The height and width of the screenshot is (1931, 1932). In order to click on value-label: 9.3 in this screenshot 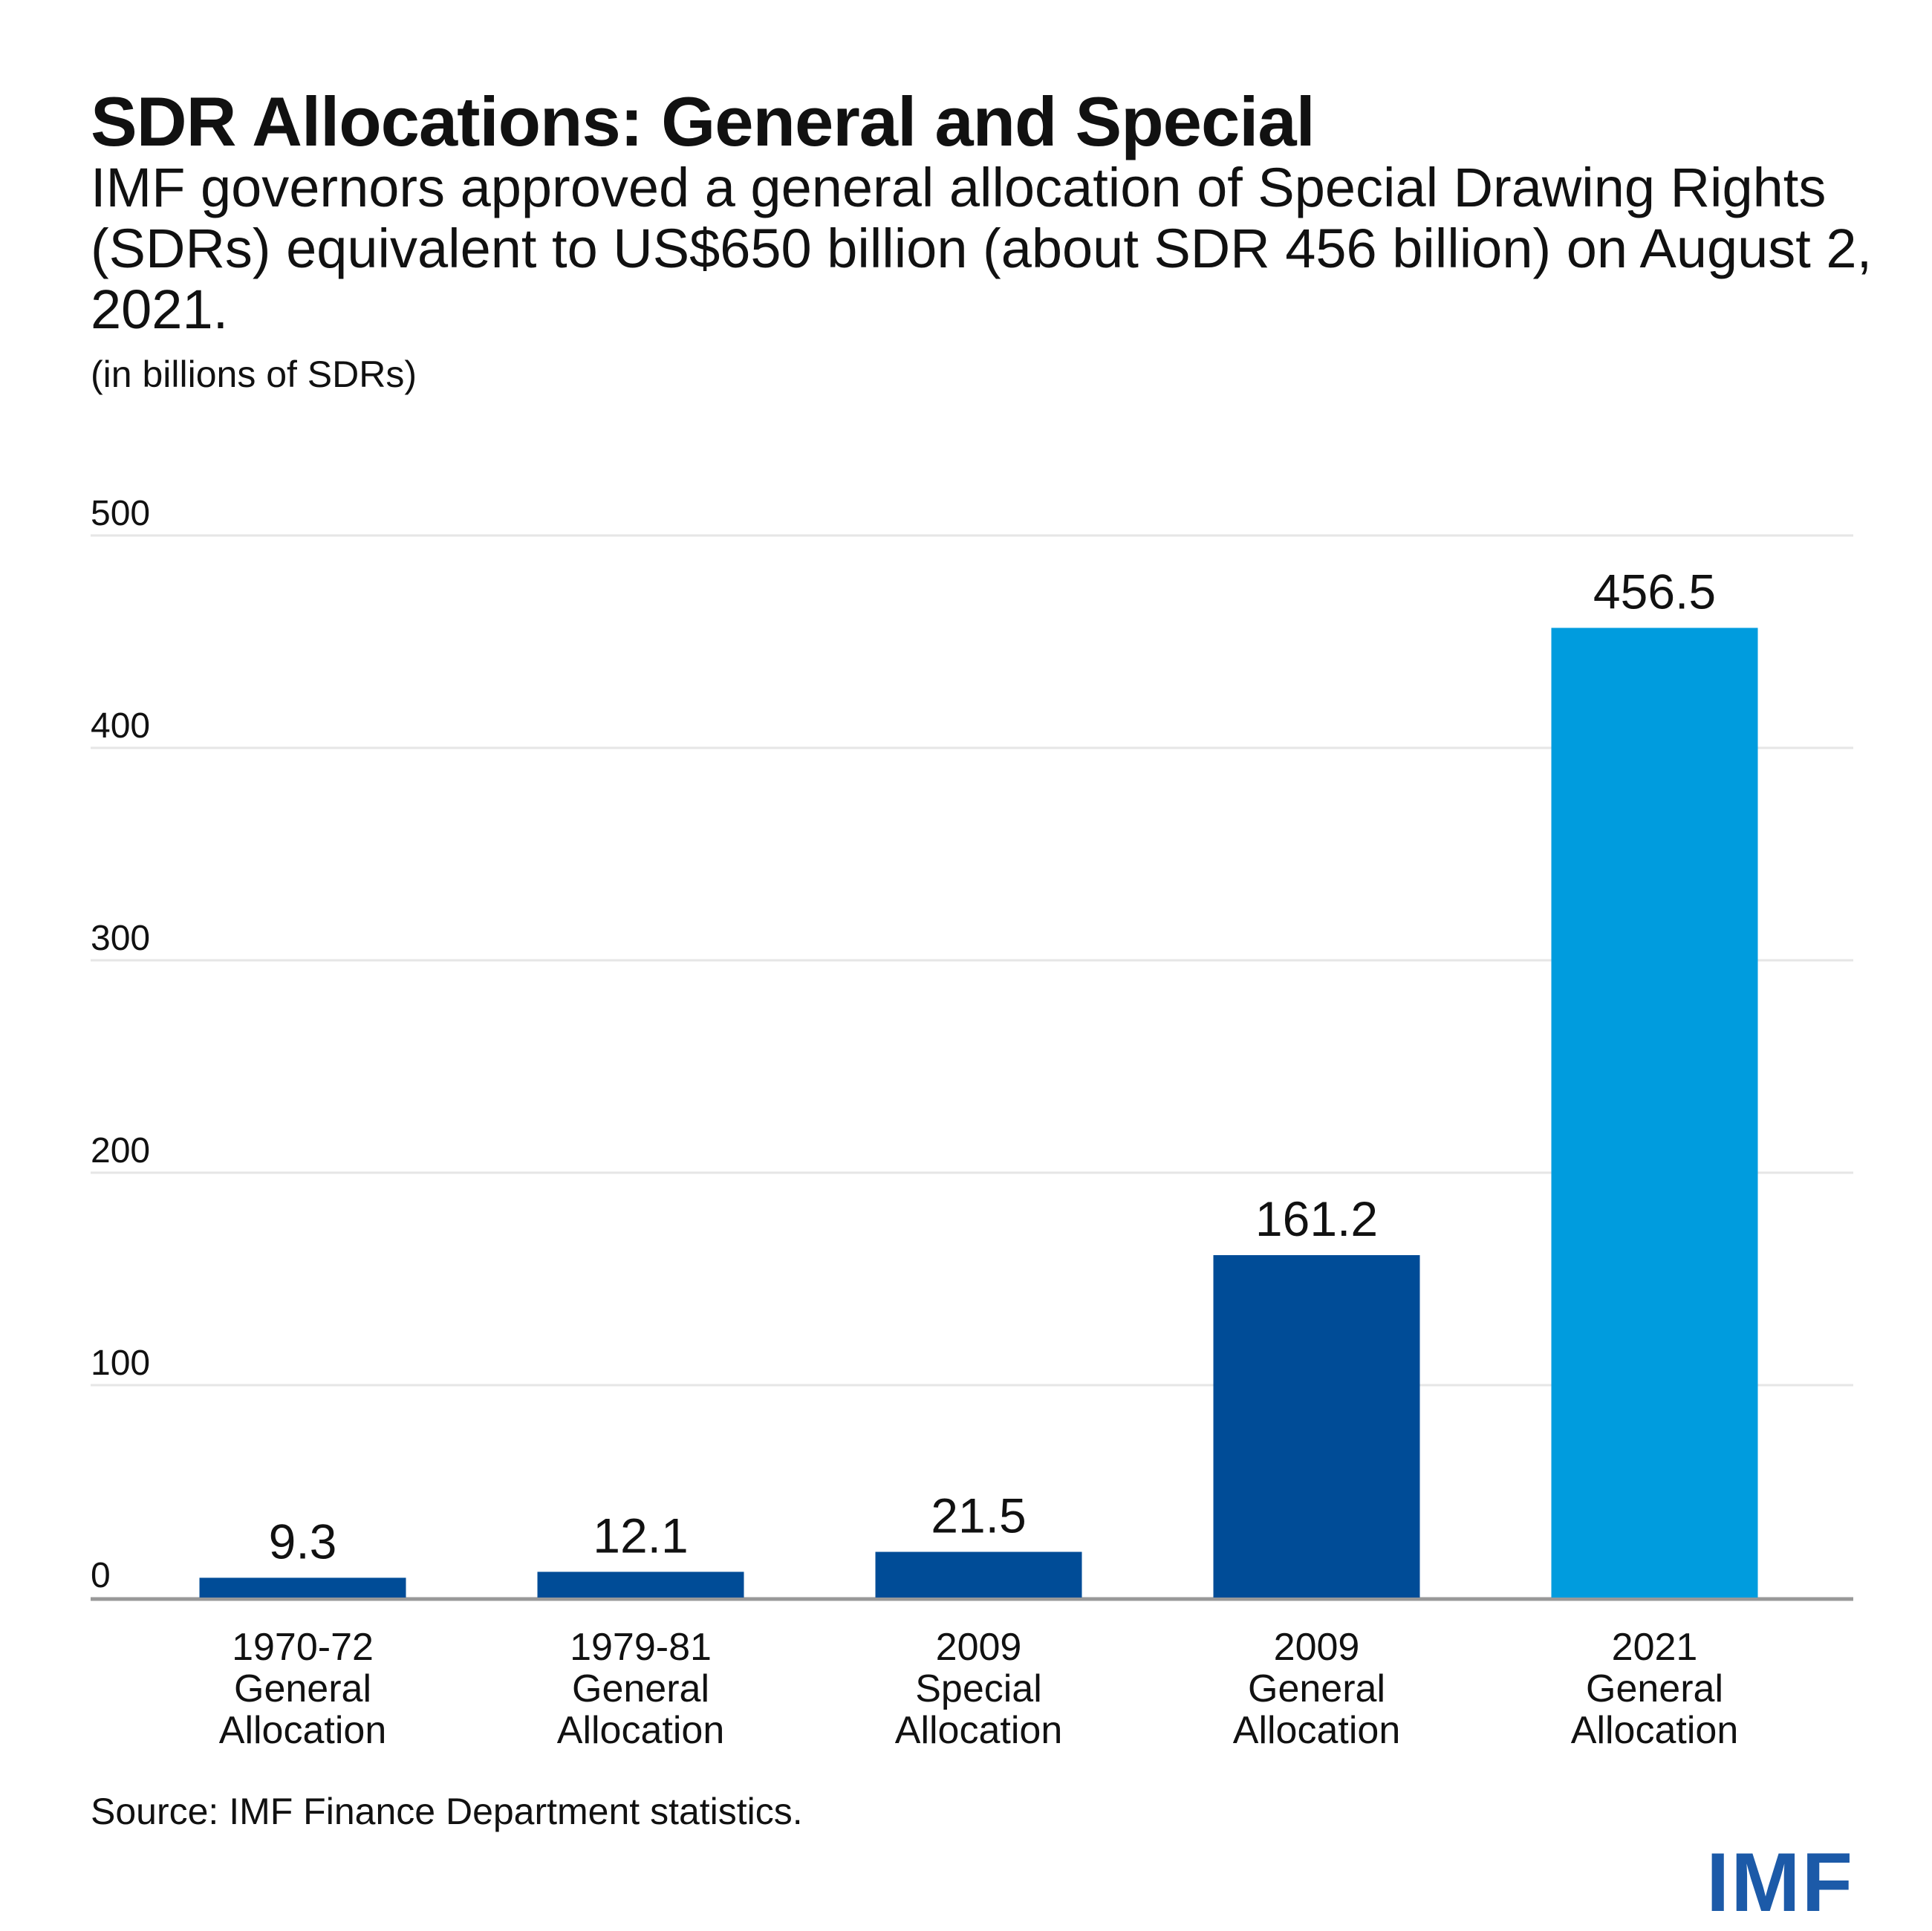, I will do `click(303, 1541)`.